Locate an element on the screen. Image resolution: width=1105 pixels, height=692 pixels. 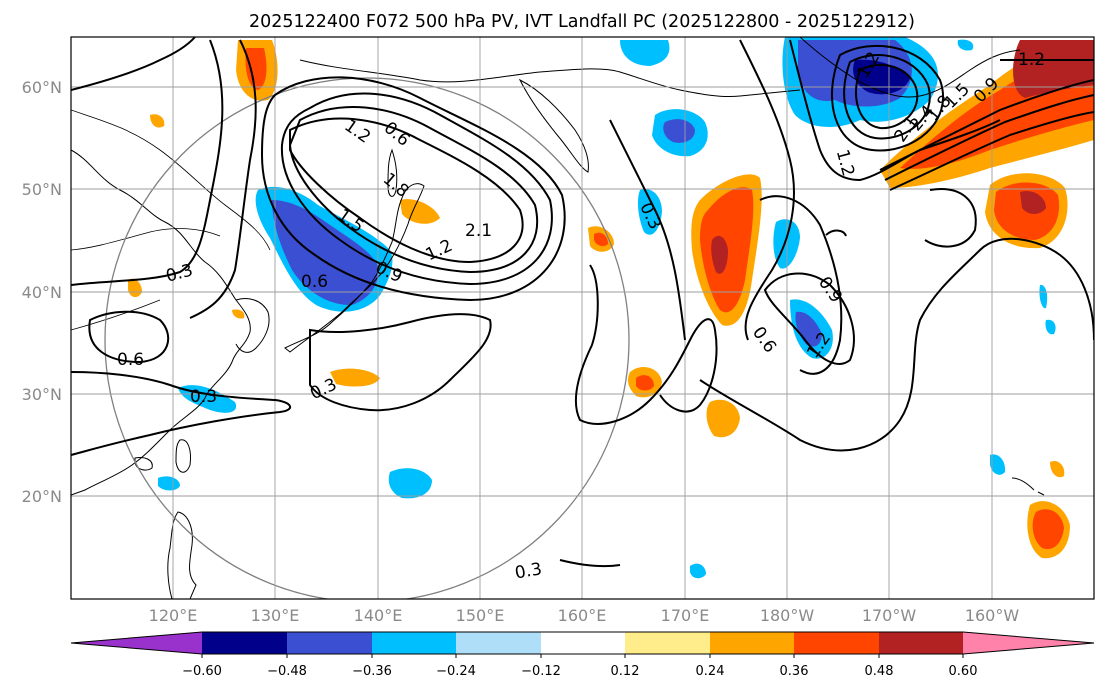
latitude-labels: 60°N 50°N 40°N 30°N 20°N is located at coordinates (42, 292).